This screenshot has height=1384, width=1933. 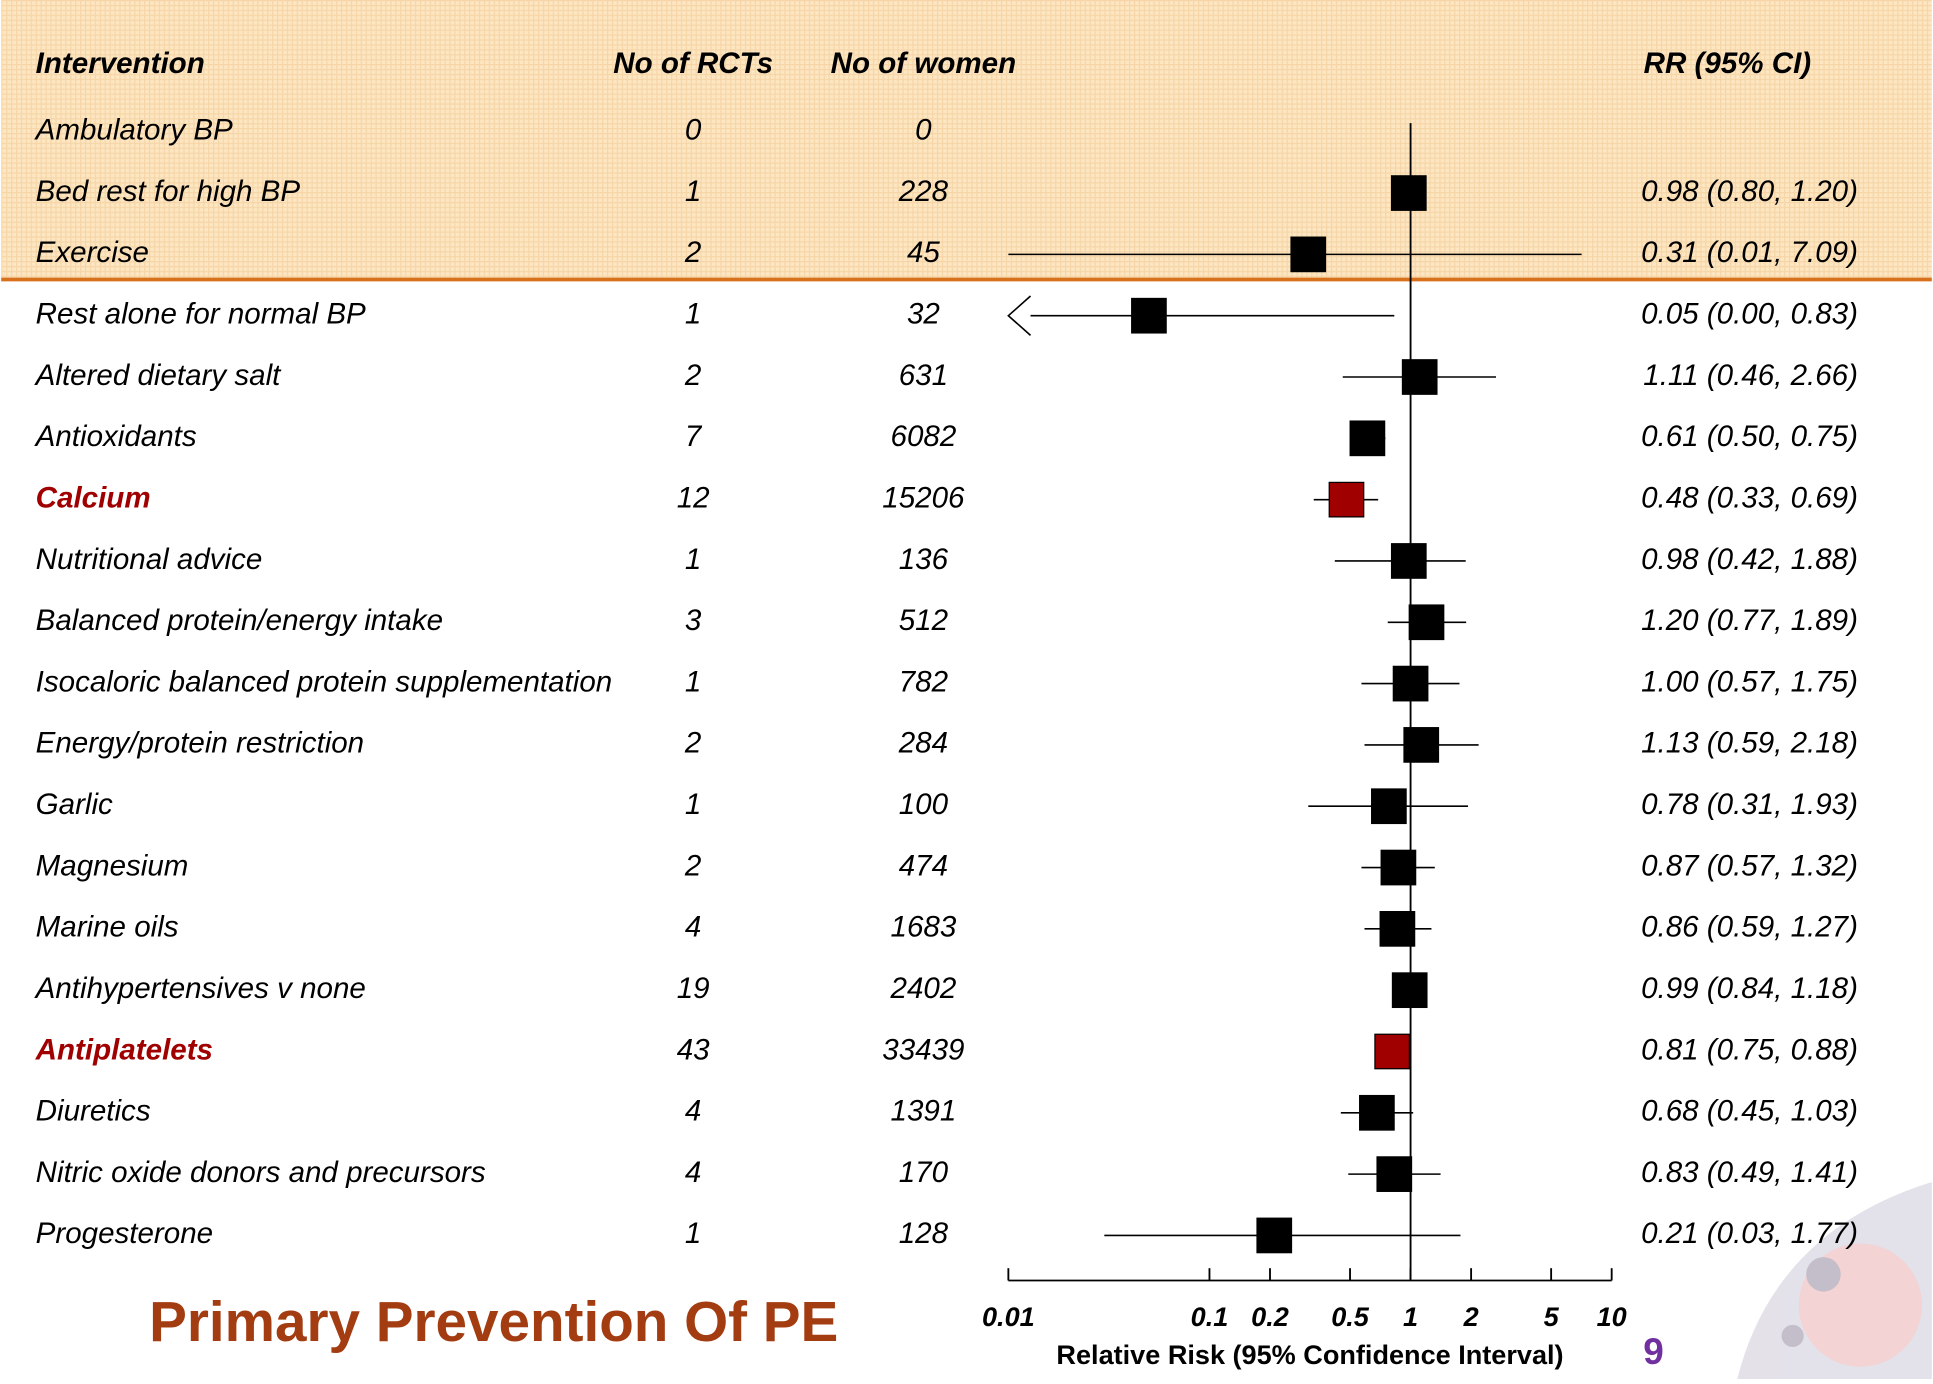 I want to click on rr-label: 1.13 (0.59, 2.18), so click(x=1749, y=743).